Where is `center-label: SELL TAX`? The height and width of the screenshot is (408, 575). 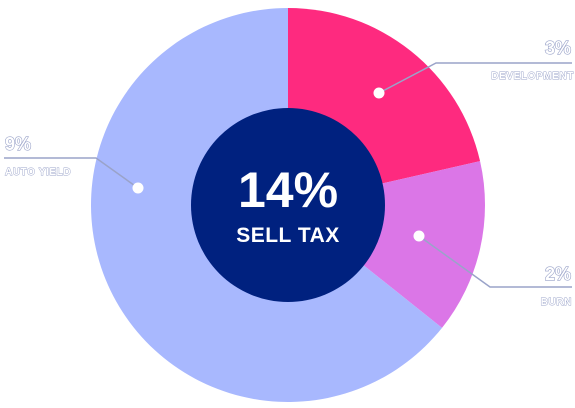 center-label: SELL TAX is located at coordinates (288, 235).